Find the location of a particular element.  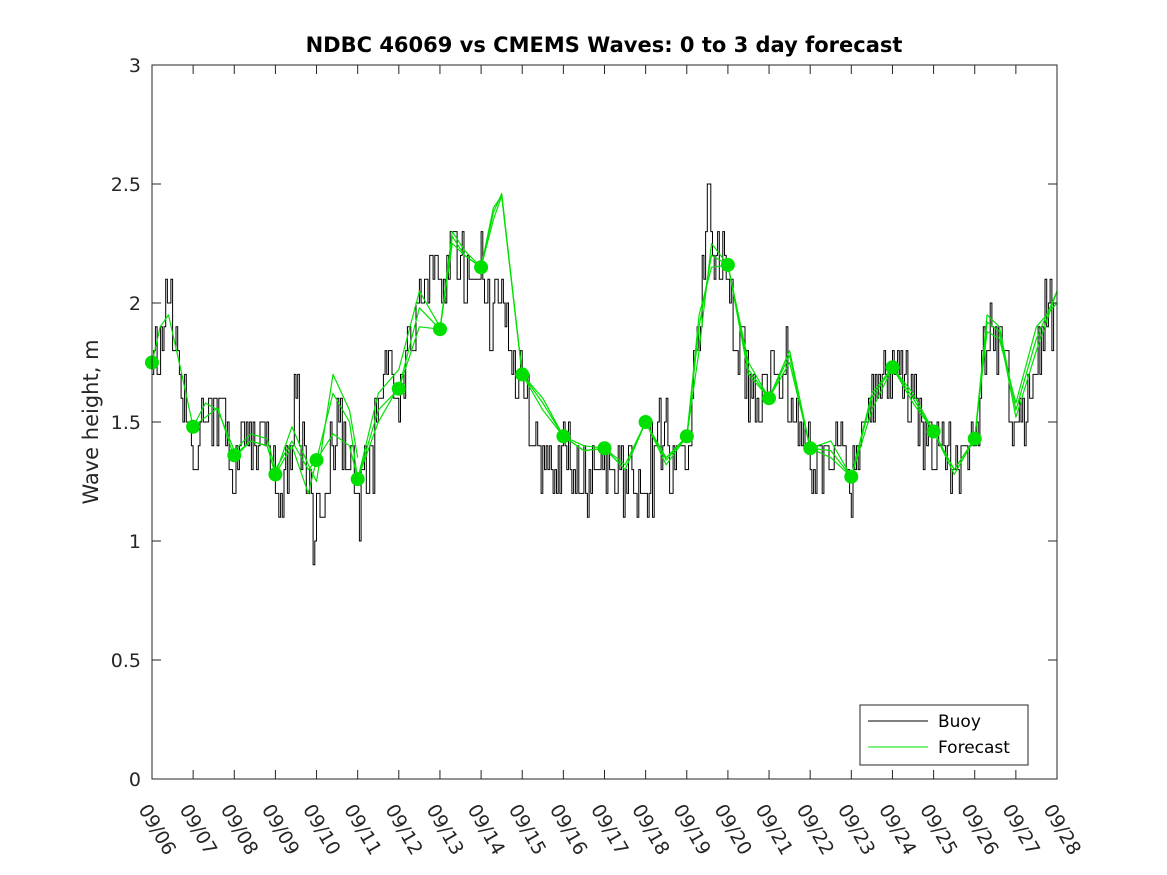

y-tick-label: 2.5 is located at coordinates (126, 185).